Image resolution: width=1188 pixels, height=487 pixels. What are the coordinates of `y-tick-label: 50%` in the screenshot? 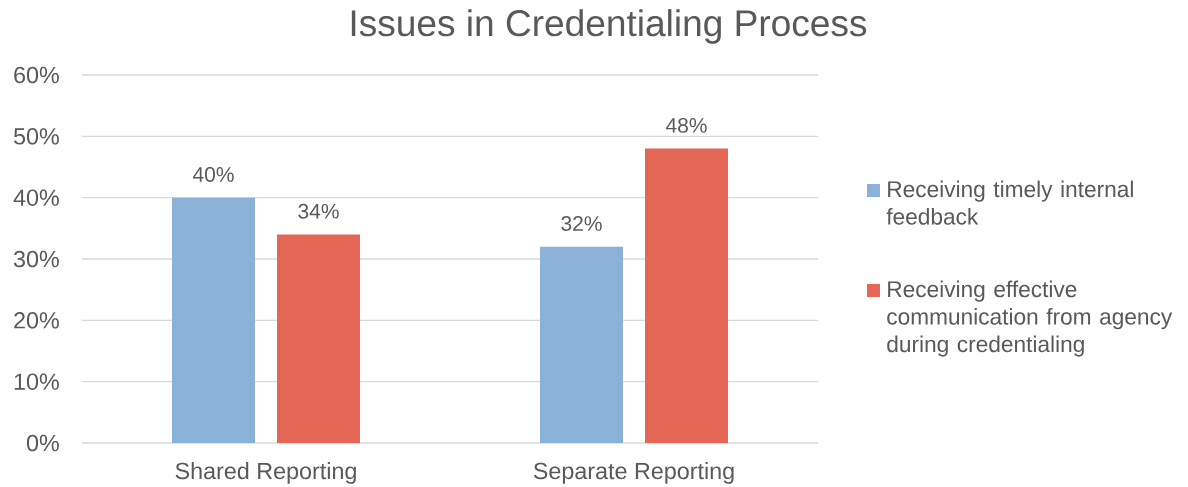 It's located at (36, 136).